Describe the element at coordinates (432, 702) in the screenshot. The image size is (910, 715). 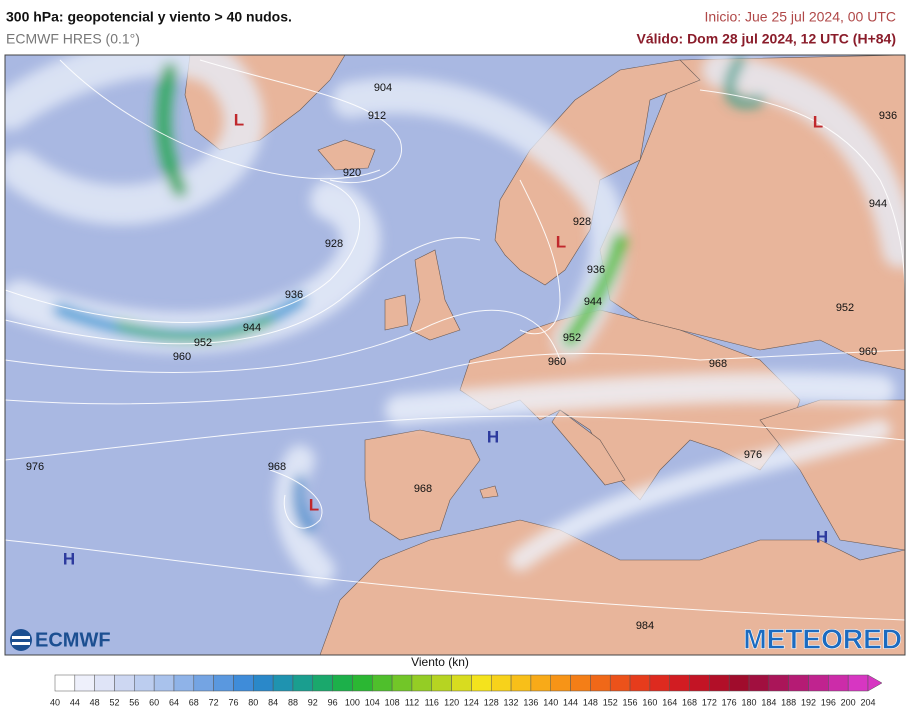
I see `colorbar-tick: 116` at that location.